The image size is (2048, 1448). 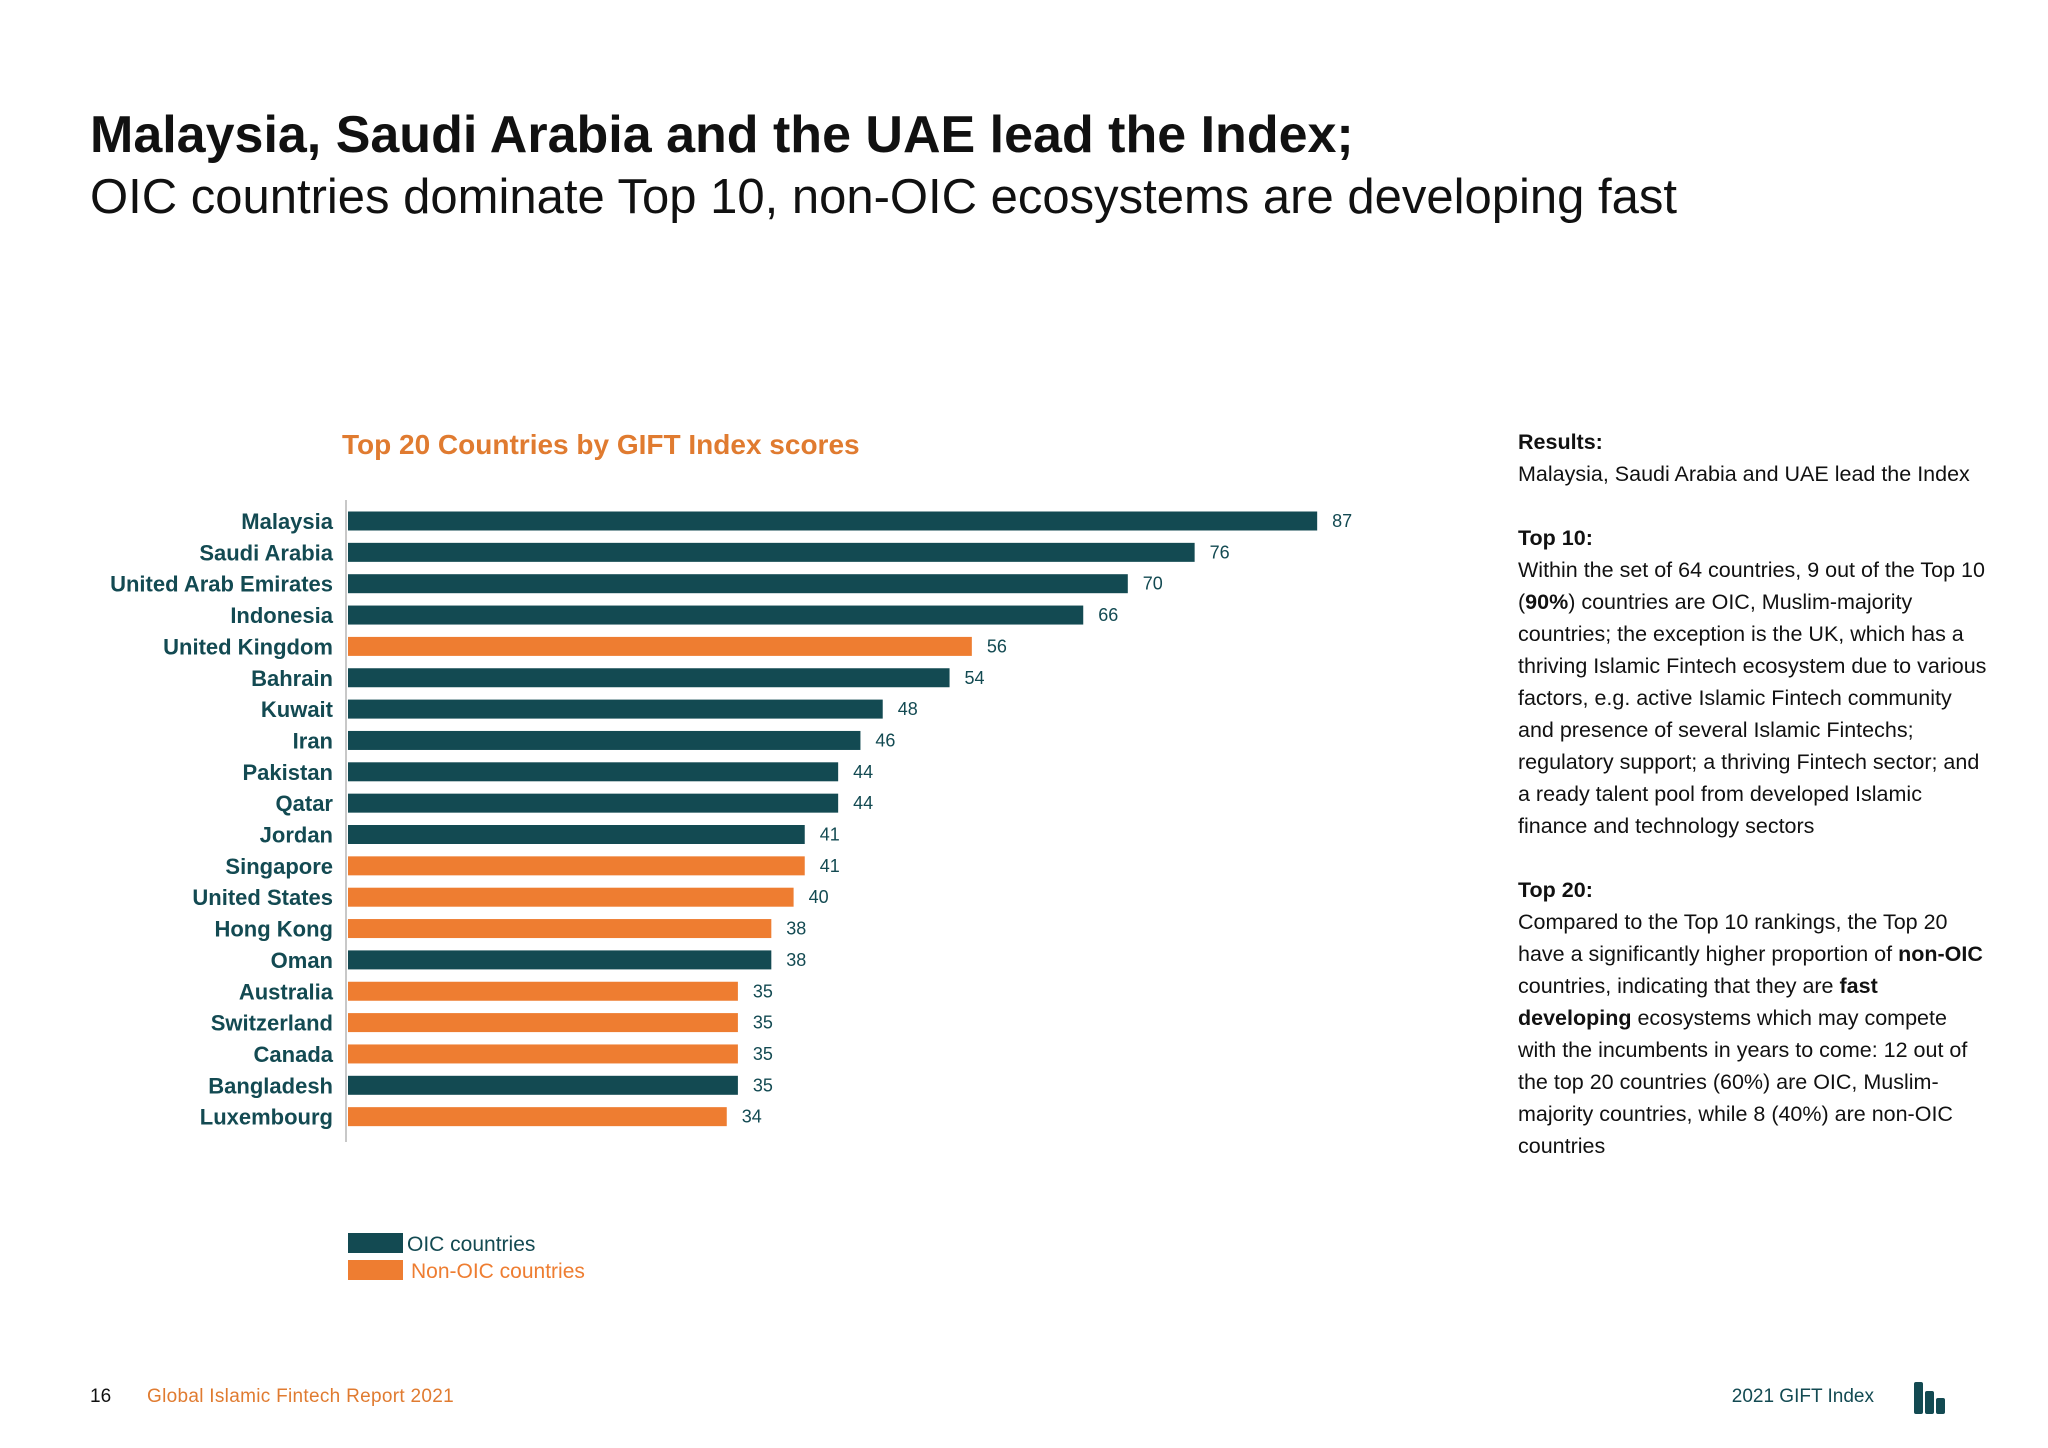 I want to click on top10-heading: Top 10:, so click(x=1555, y=538).